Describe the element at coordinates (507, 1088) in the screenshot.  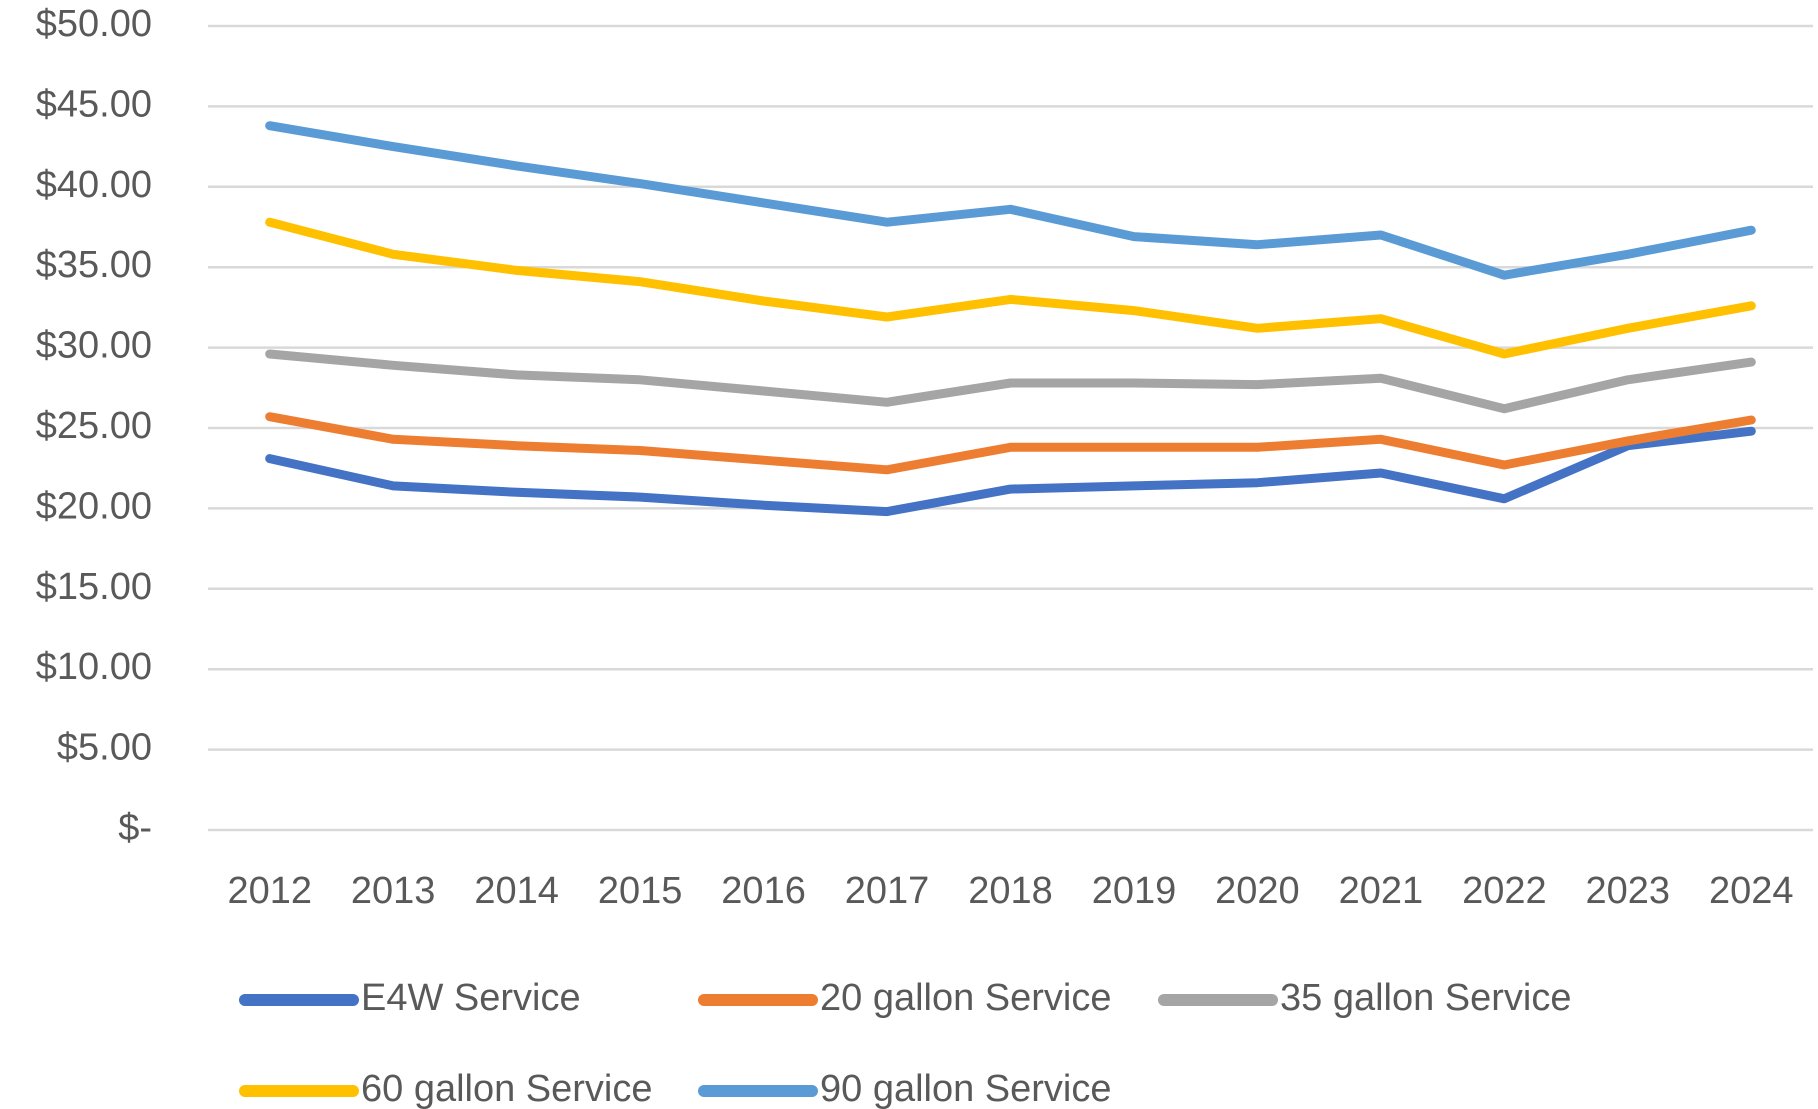
I see `legend-label: 60 gallon Service` at that location.